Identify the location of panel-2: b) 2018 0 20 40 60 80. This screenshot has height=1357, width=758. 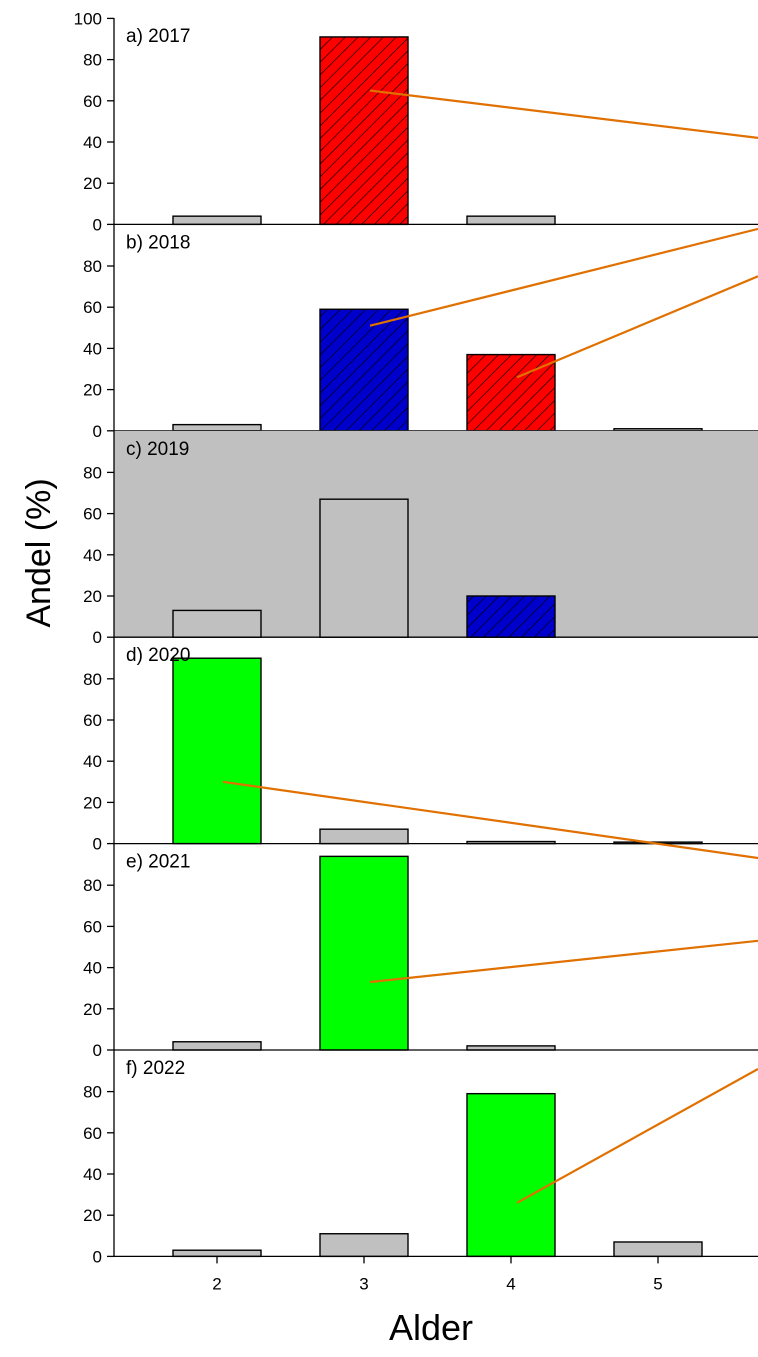
(420, 336).